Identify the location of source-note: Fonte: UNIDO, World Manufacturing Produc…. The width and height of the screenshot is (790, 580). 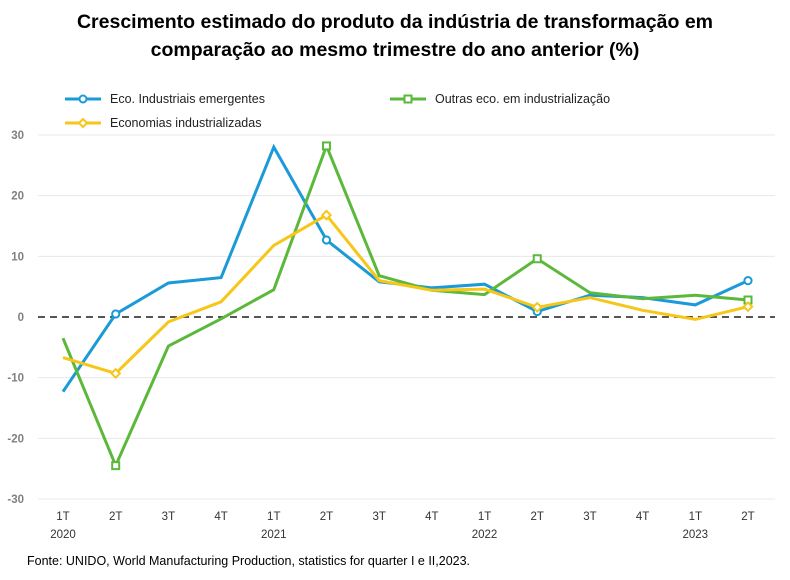
(249, 561).